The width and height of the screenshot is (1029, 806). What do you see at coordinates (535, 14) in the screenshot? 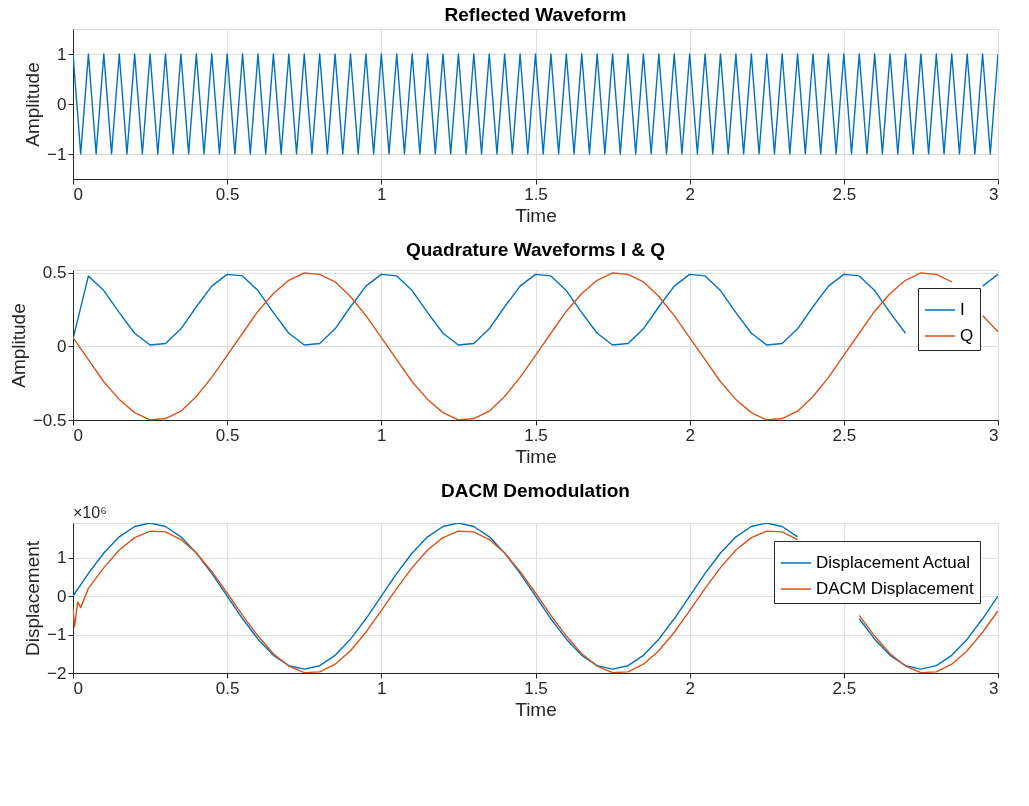
I see `chart-title: Reflected Waveform` at bounding box center [535, 14].